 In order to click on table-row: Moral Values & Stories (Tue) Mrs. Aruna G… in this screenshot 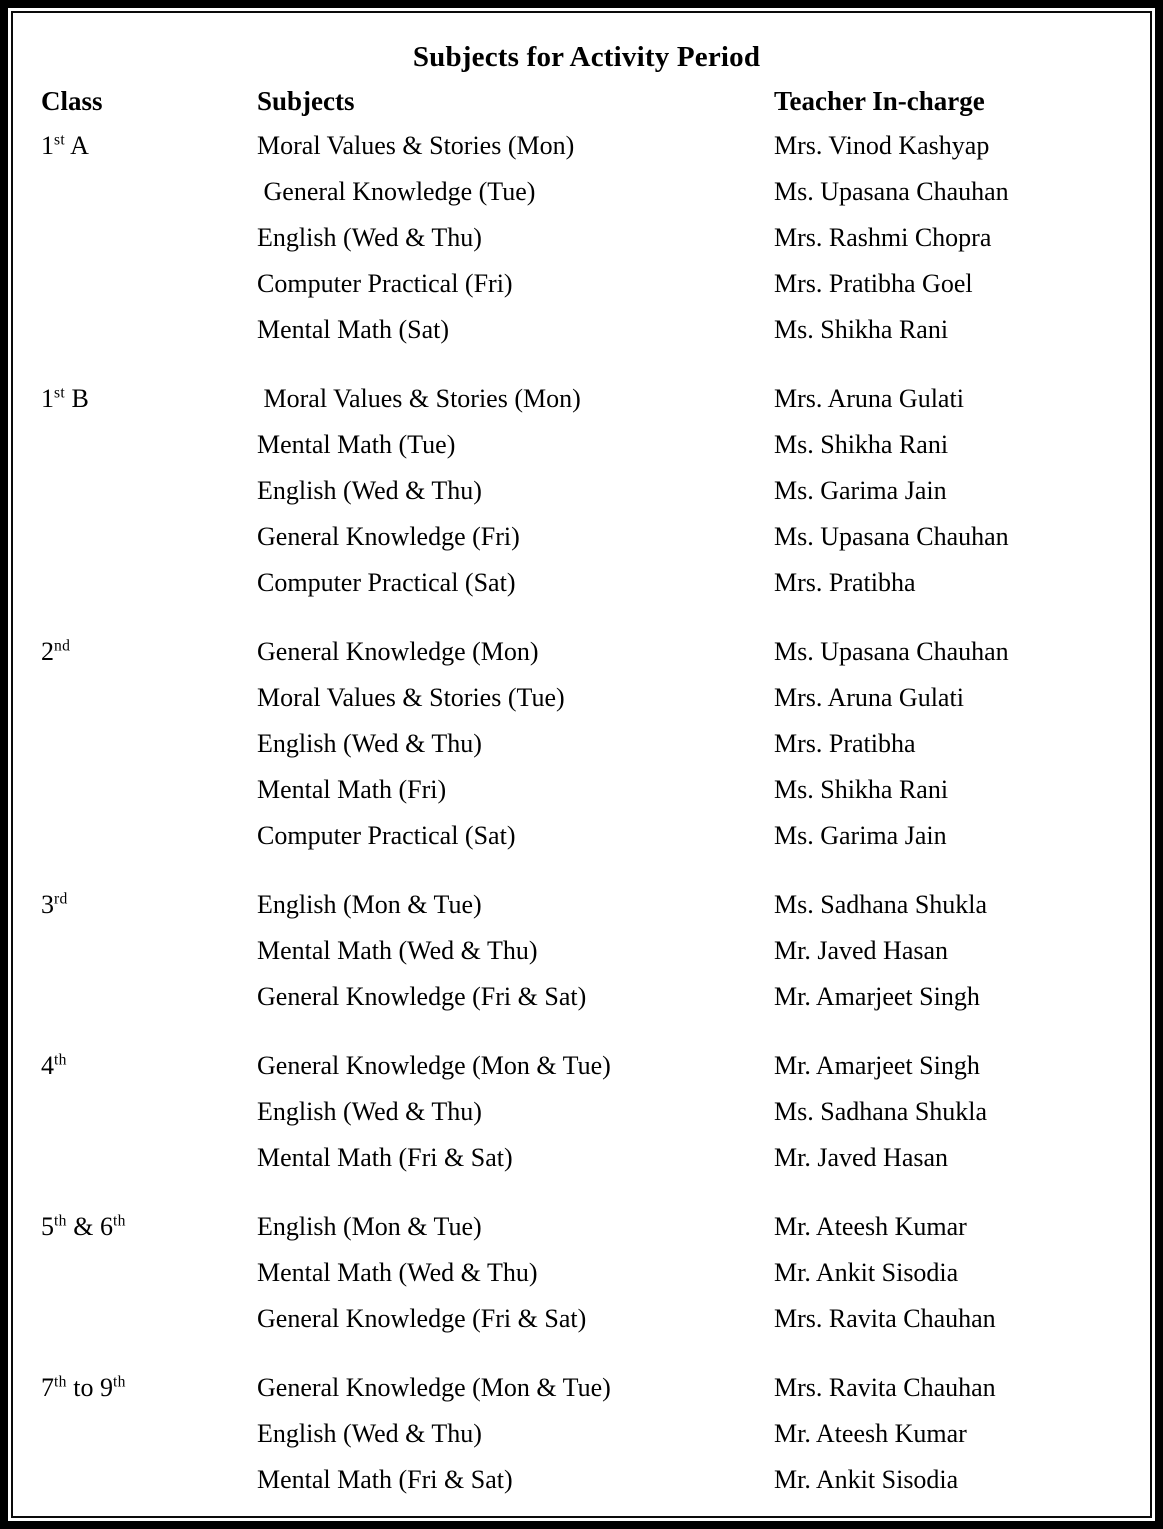, I will do `click(694, 698)`.